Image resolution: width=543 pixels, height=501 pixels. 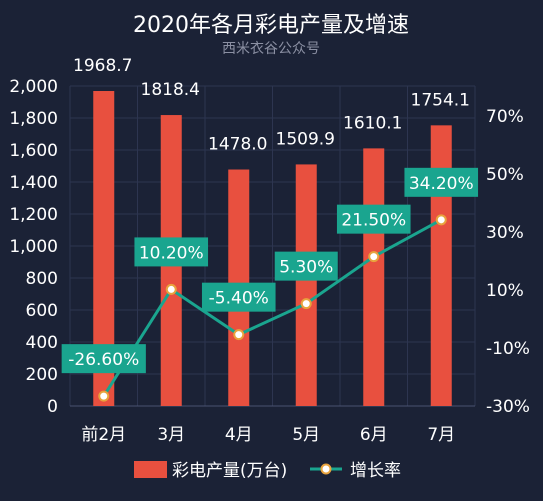 I want to click on y-left-tick-label: 400, so click(x=42, y=343).